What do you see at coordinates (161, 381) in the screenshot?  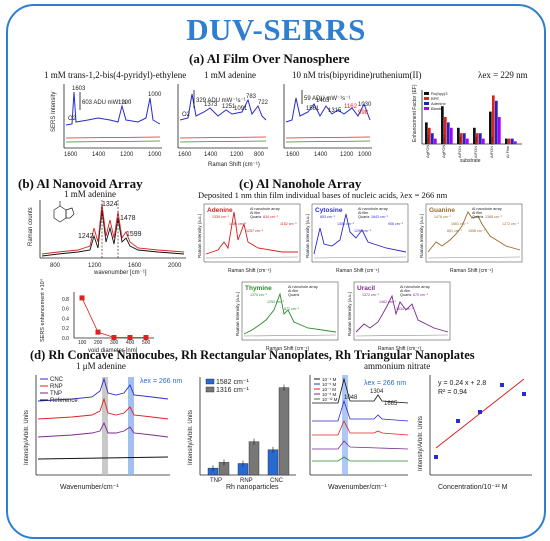 I see `d1-lambda: λex = 266 nm` at bounding box center [161, 381].